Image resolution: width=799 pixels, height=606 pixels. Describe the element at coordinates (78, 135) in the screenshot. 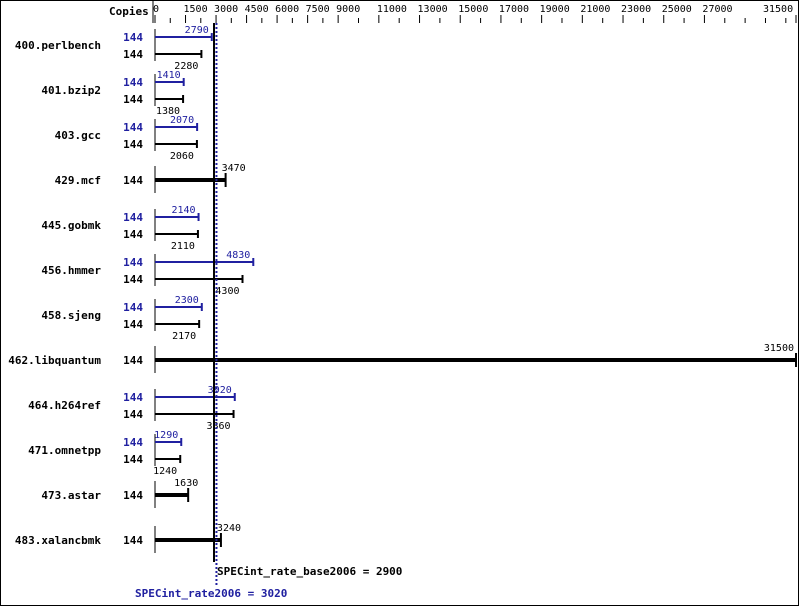

I see `benchmark-label: 403.gcc` at that location.